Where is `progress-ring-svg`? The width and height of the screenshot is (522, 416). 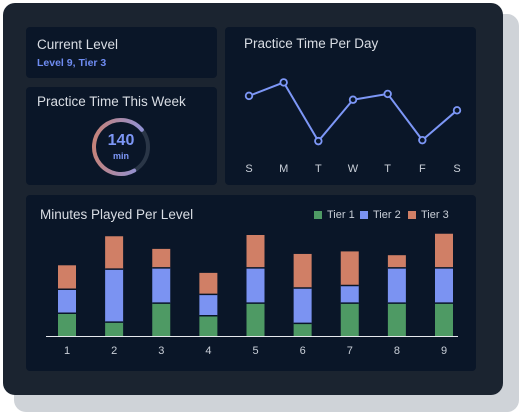
progress-ring-svg is located at coordinates (121, 147).